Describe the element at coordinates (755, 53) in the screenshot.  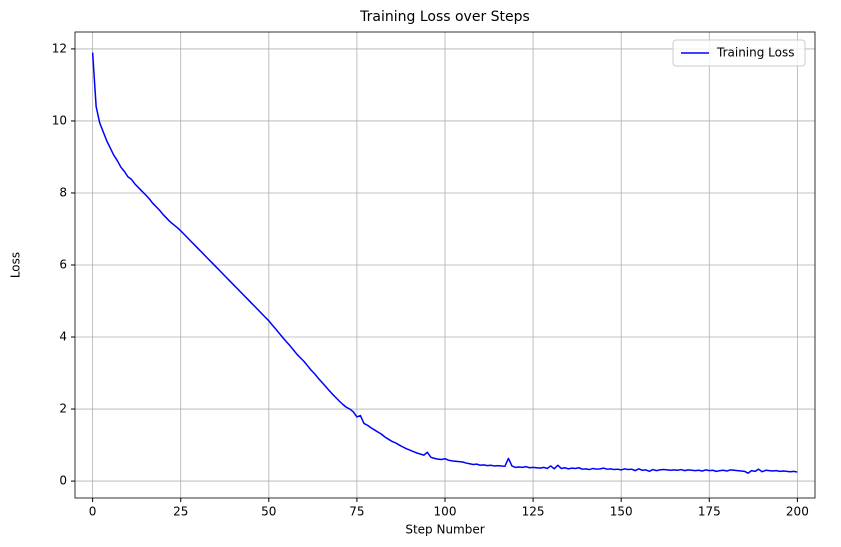
I see `legend-label: Training Loss` at that location.